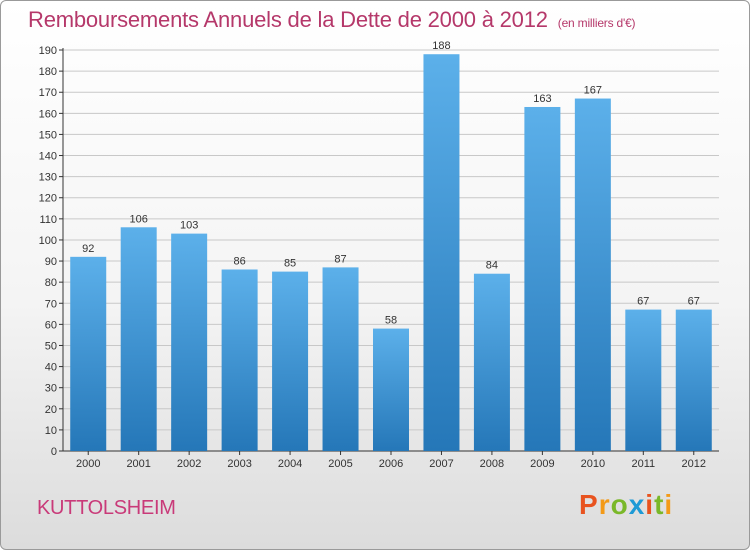  What do you see at coordinates (51, 431) in the screenshot?
I see `y-tick-label: 10` at bounding box center [51, 431].